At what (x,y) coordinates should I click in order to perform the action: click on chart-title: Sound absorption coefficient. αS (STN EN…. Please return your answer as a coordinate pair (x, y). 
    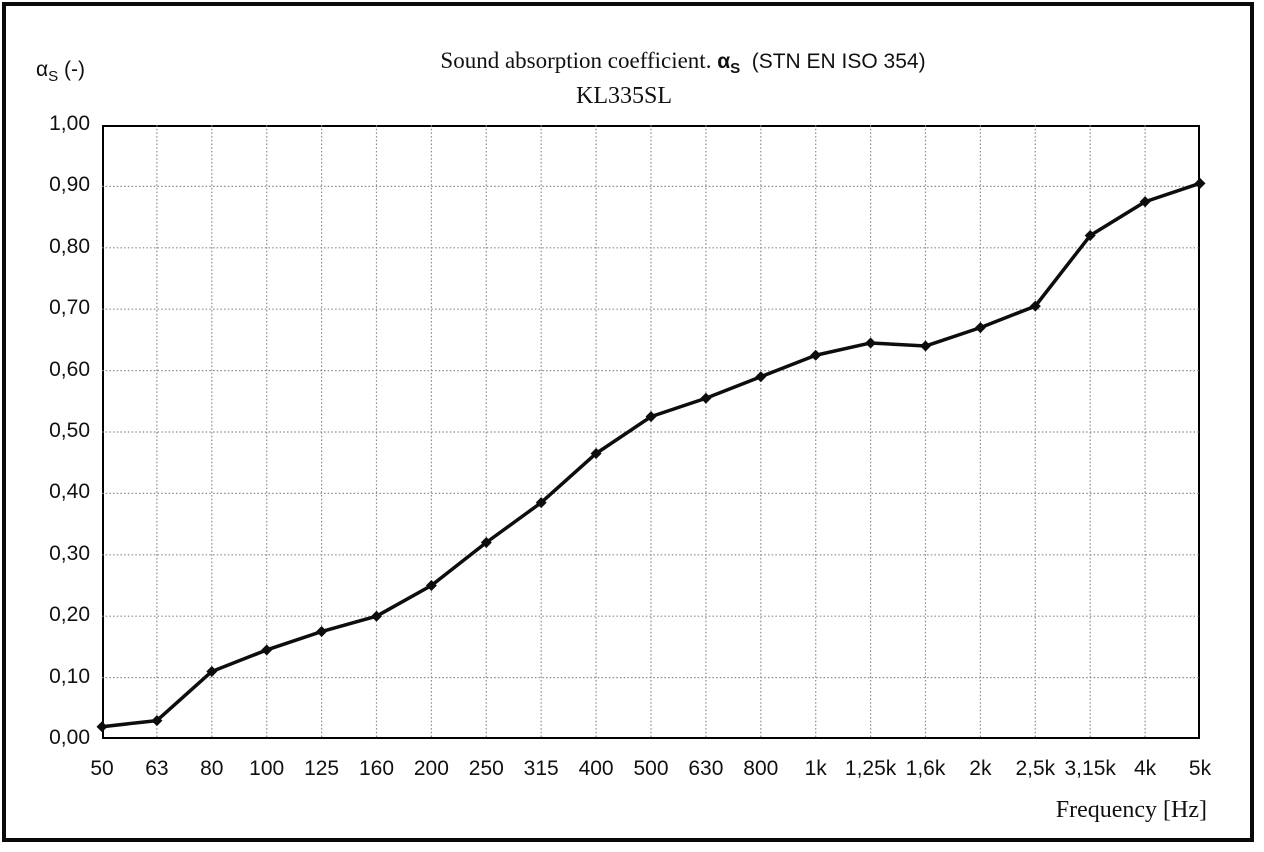
    Looking at the image, I should click on (683, 63).